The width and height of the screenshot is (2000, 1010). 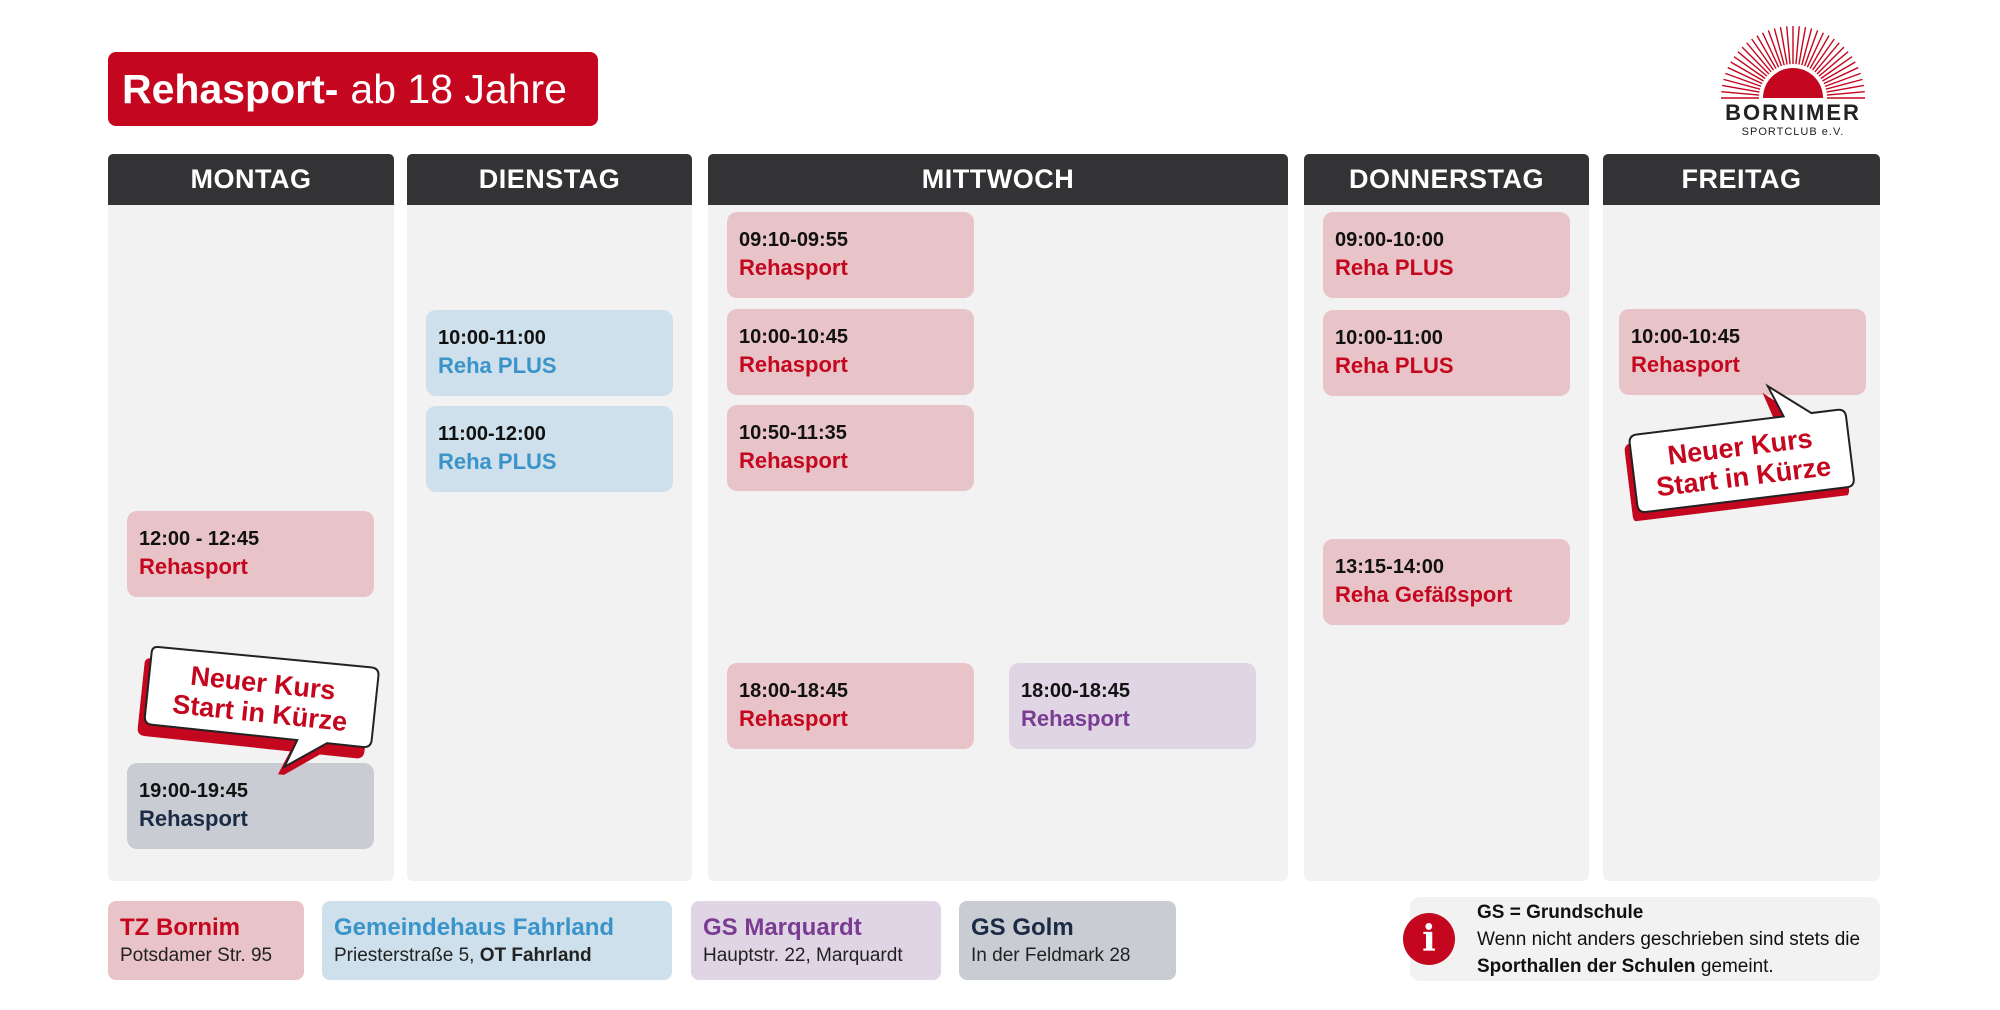 What do you see at coordinates (193, 791) in the screenshot?
I see `slot-time: 19:00-19:45` at bounding box center [193, 791].